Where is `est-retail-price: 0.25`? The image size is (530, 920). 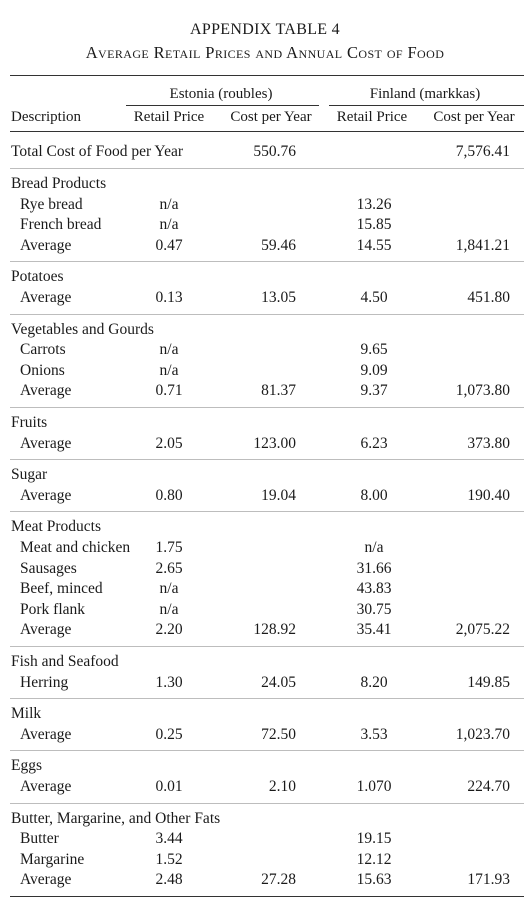
est-retail-price: 0.25 is located at coordinates (169, 734).